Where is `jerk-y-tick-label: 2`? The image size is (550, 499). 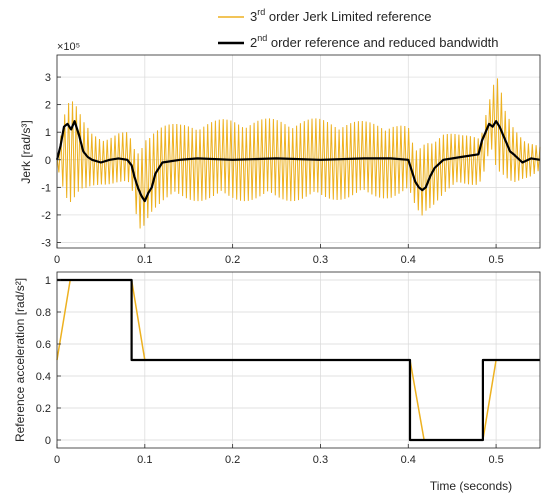 jerk-y-tick-label: 2 is located at coordinates (48, 106).